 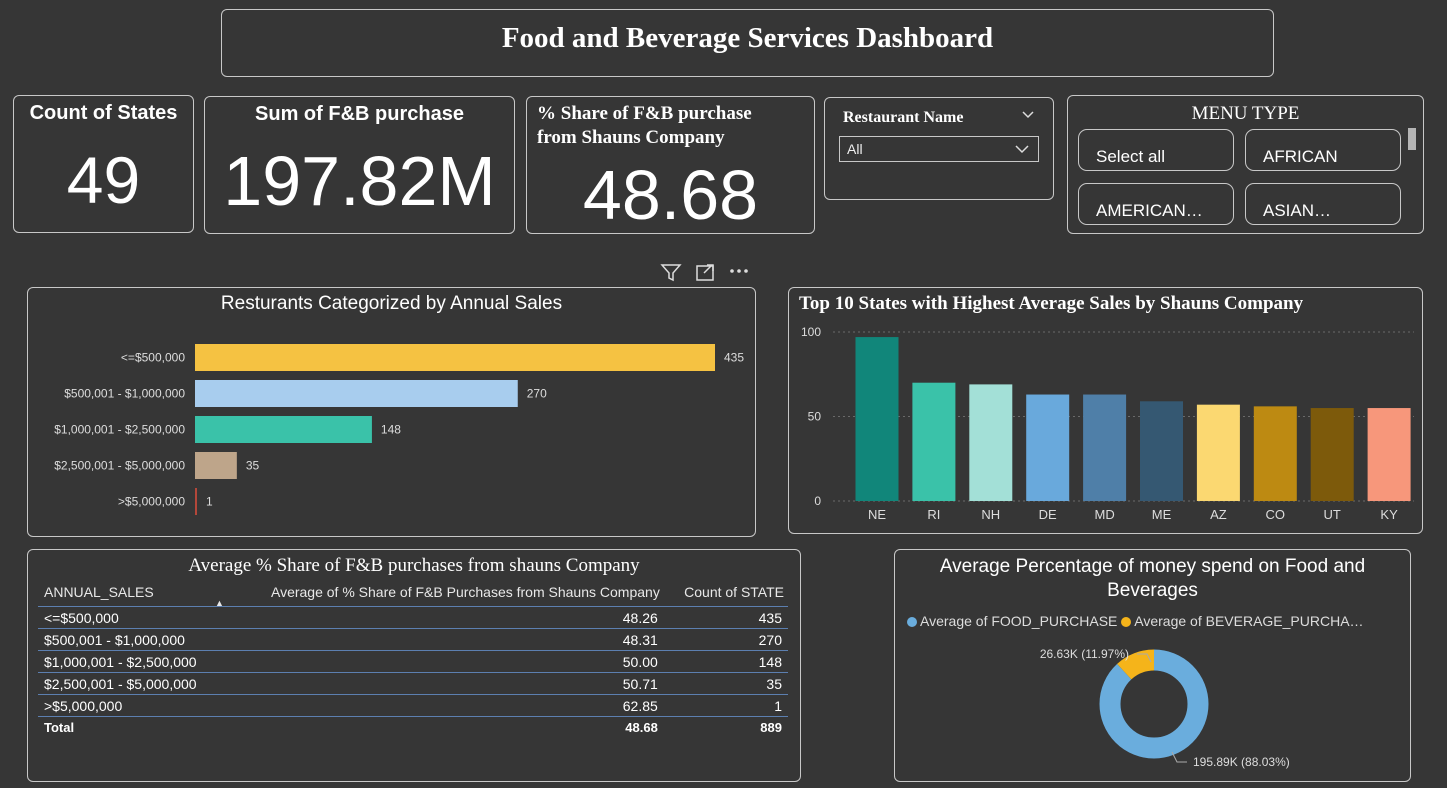 I want to click on scrollbar-thumb, so click(x=1412, y=139).